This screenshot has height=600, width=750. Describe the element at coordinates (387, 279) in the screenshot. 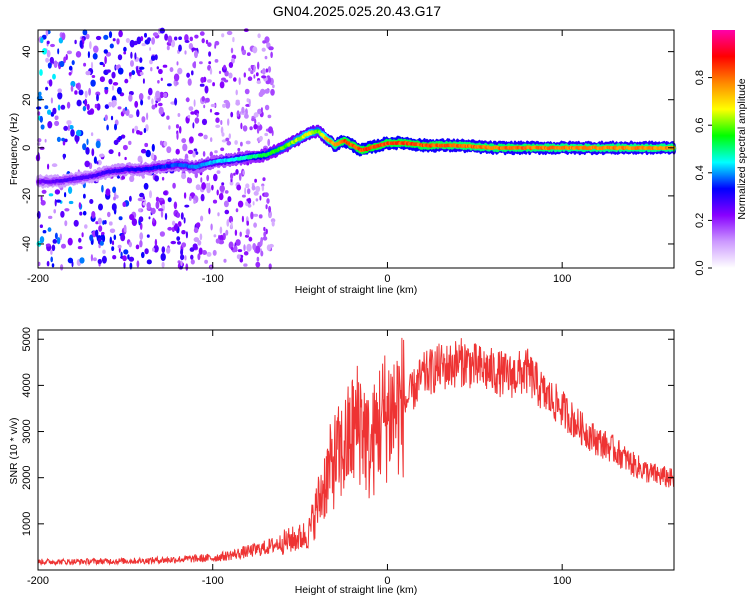

I see `spectrogram-x-tick-label: 0` at that location.